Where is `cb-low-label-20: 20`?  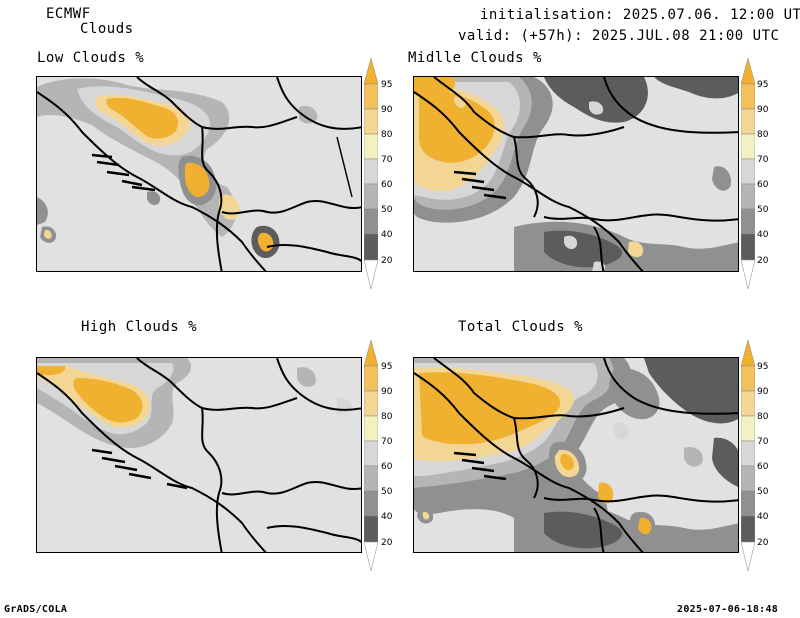
cb-low-label-20: 20 is located at coordinates (387, 261).